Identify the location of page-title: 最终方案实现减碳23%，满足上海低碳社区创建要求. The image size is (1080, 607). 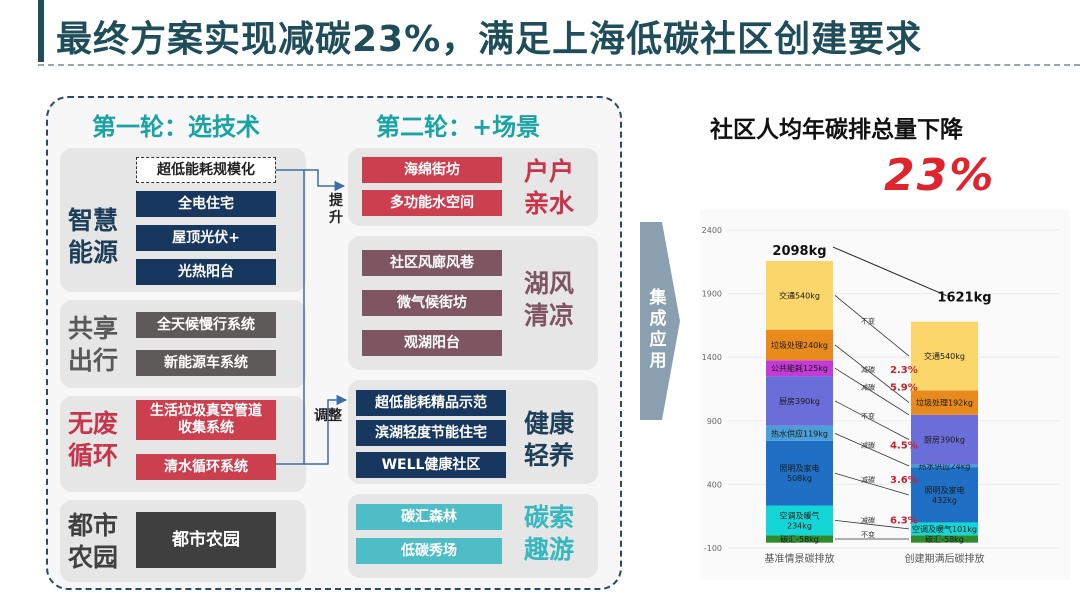
(489, 39).